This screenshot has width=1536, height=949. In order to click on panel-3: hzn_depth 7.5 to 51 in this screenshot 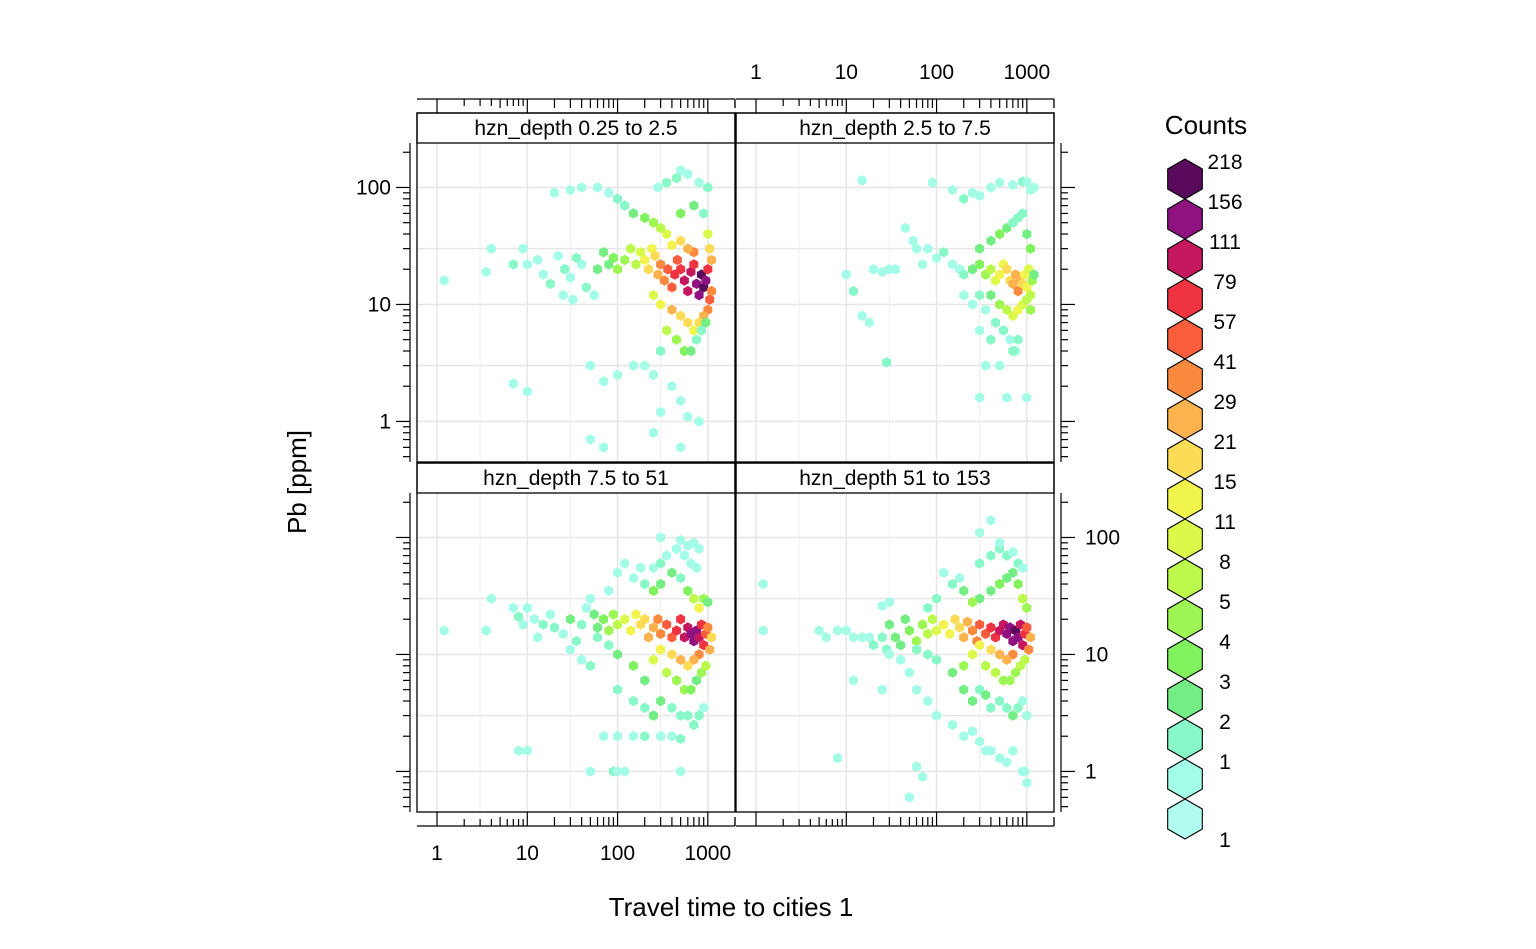, I will do `click(576, 637)`.